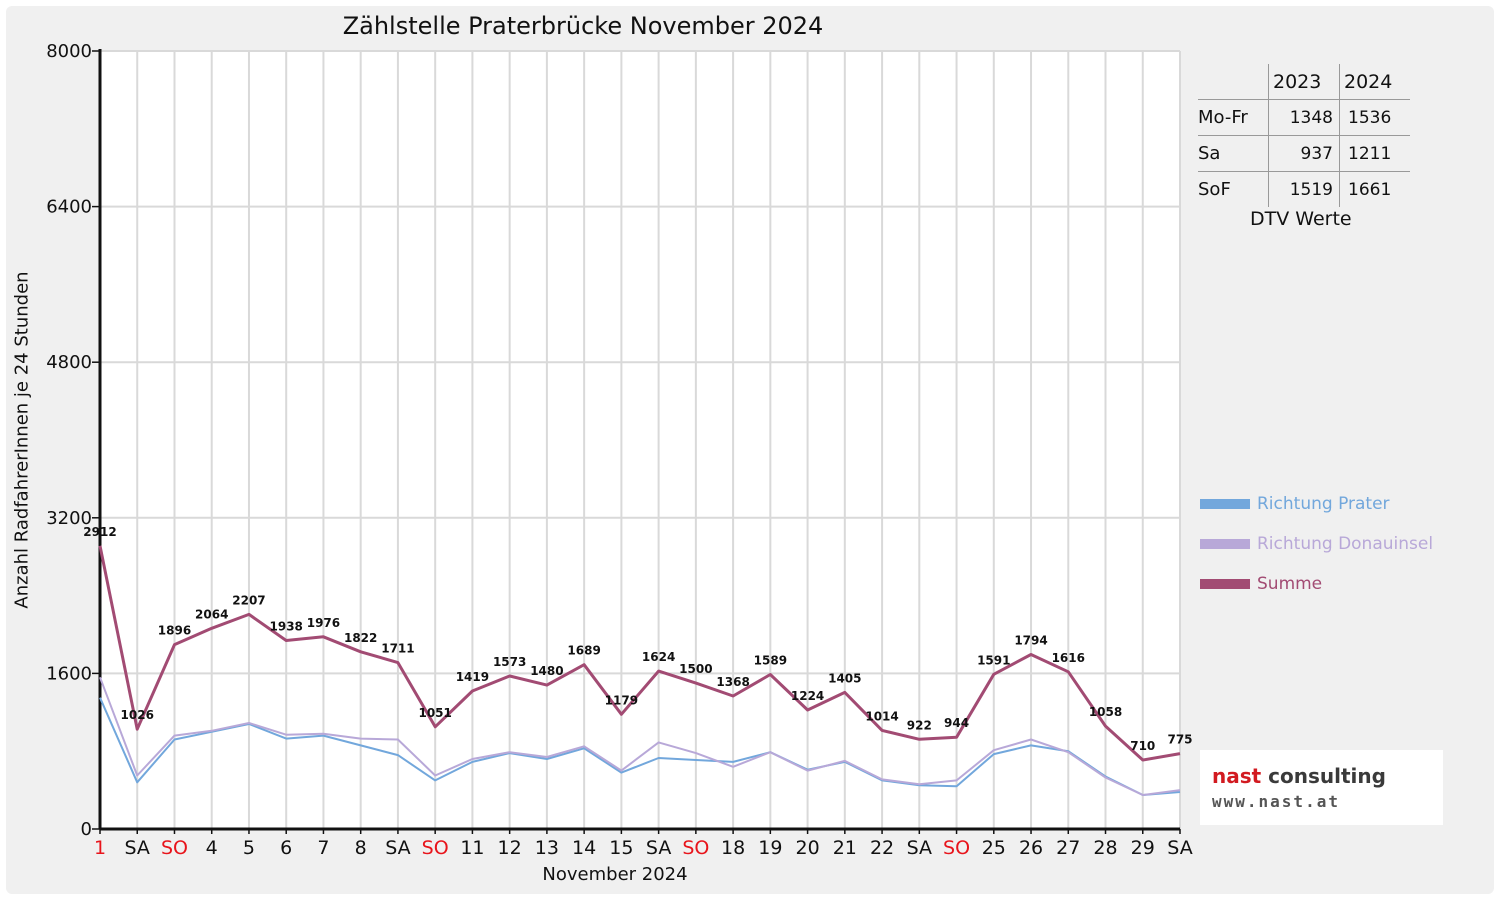  What do you see at coordinates (69, 673) in the screenshot?
I see `y-tick-label: 1600` at bounding box center [69, 673].